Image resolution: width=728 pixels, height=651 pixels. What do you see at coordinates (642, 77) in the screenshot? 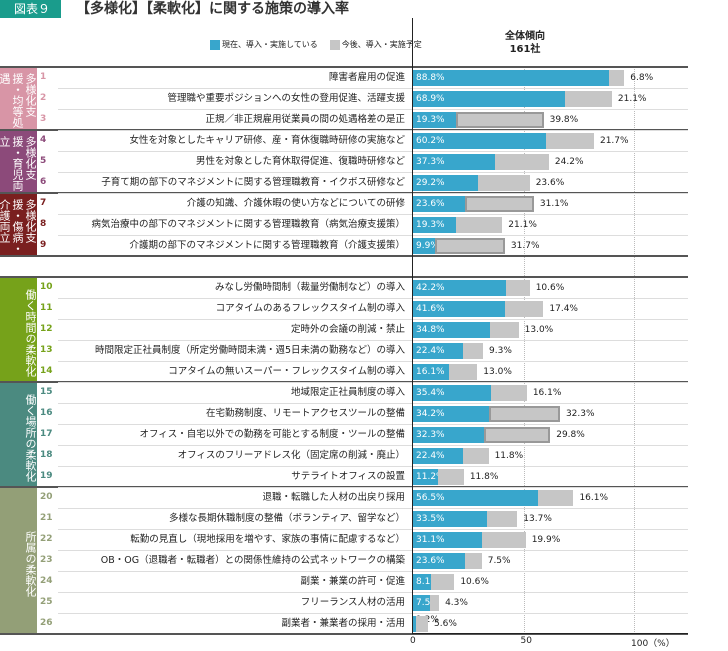
I see `value-label-planned: 6.8%` at bounding box center [642, 77].